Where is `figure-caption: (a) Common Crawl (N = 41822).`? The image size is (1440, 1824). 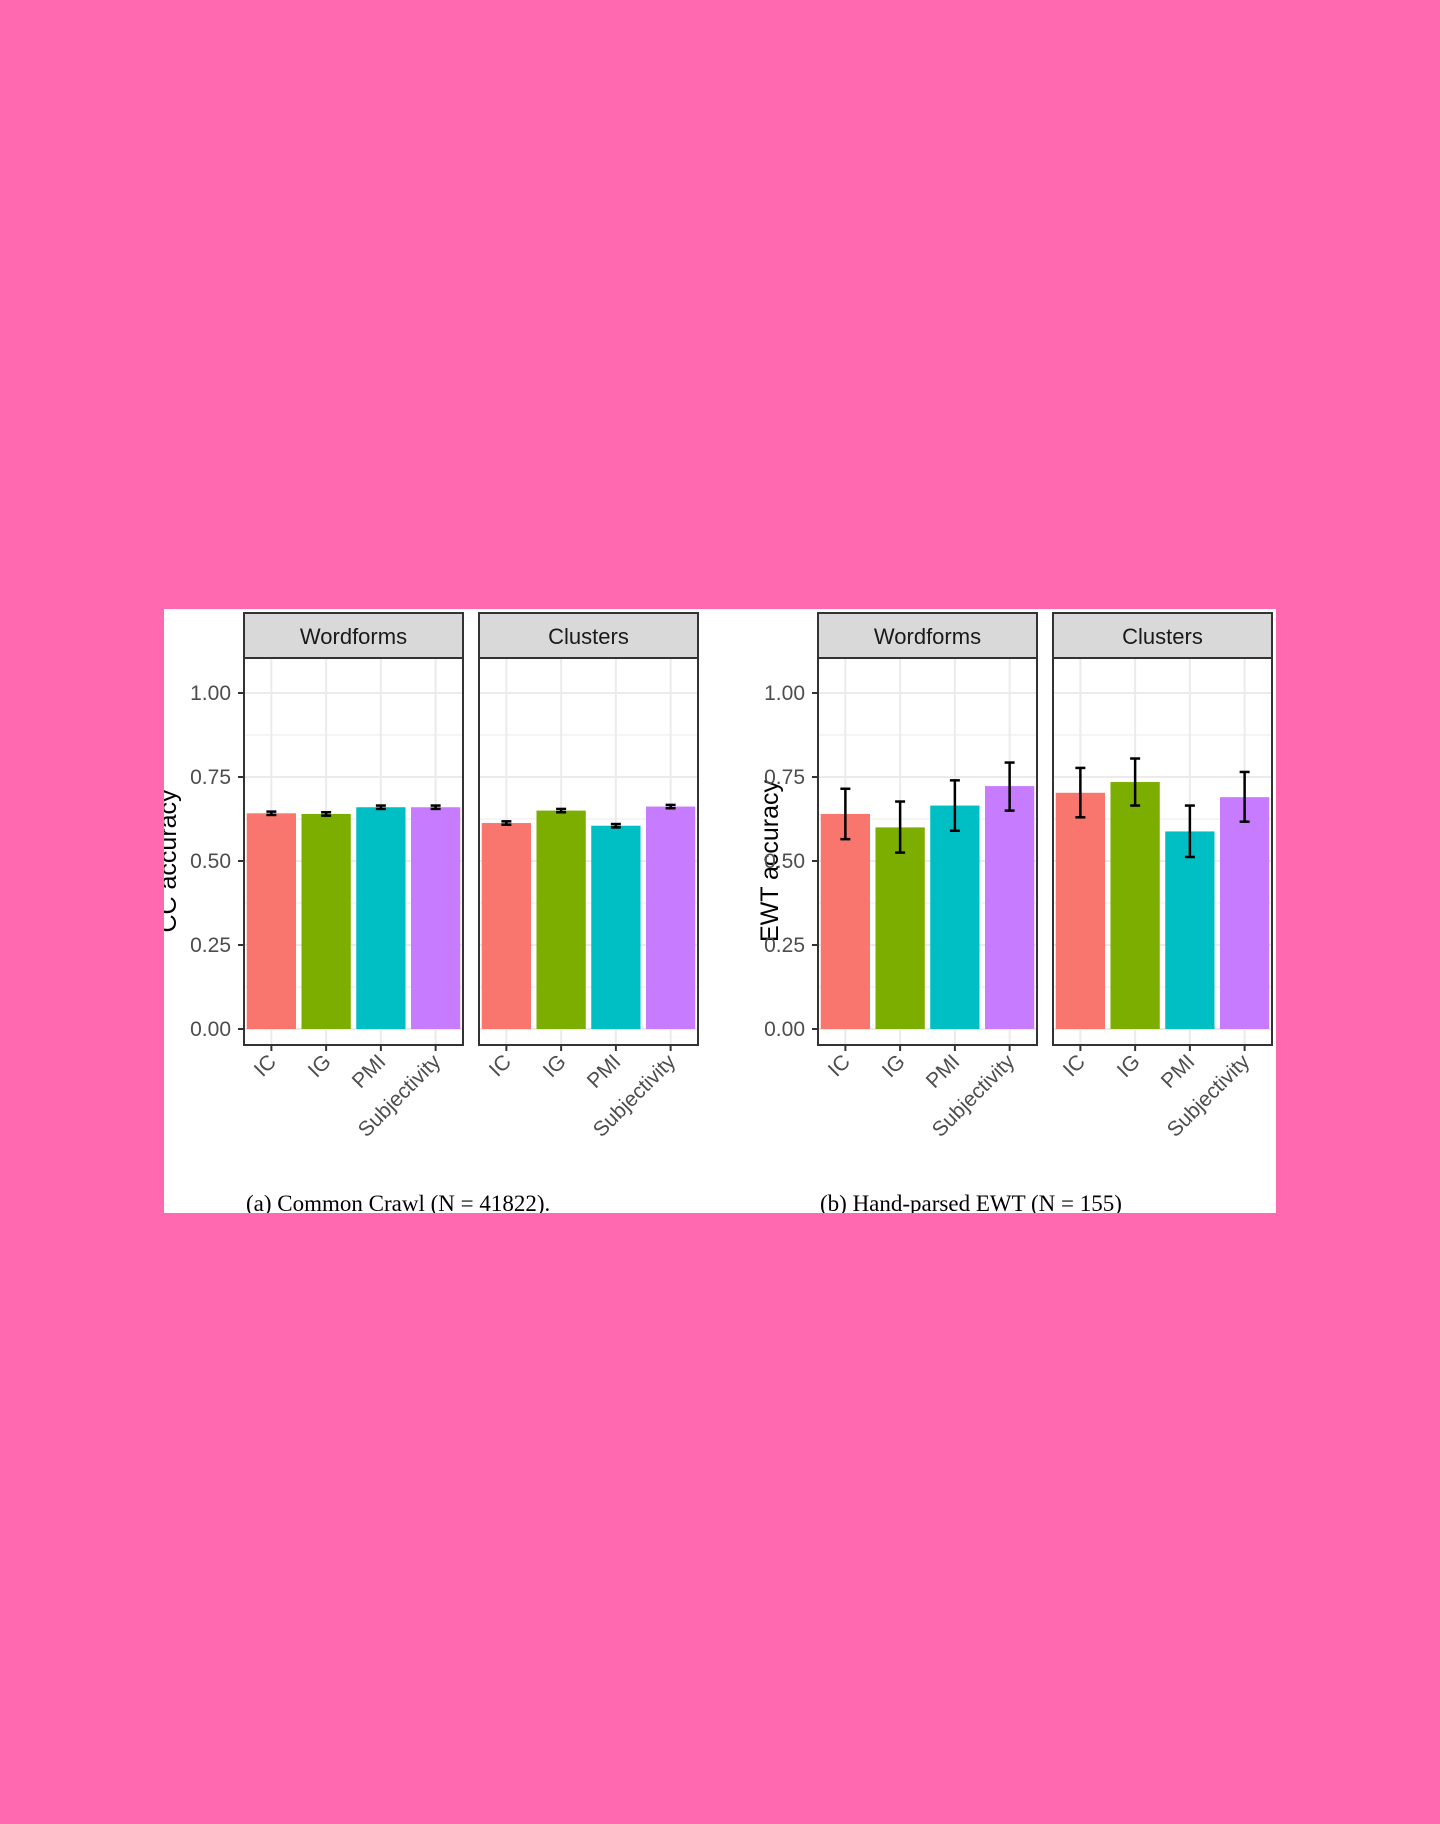
figure-caption: (a) Common Crawl (N = 41822). is located at coordinates (398, 1202).